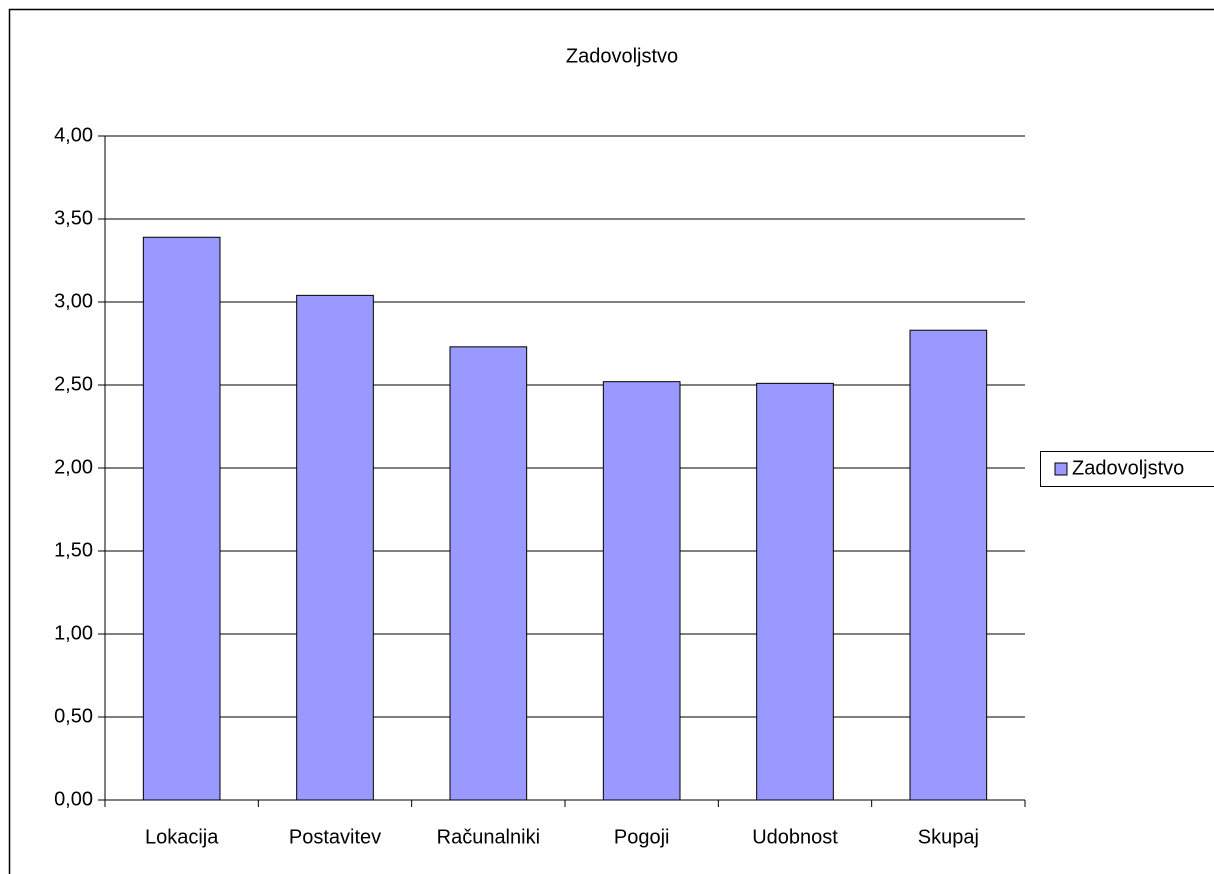 Image resolution: width=1214 pixels, height=874 pixels. I want to click on chart-title: Zadovoljstvo, so click(622, 56).